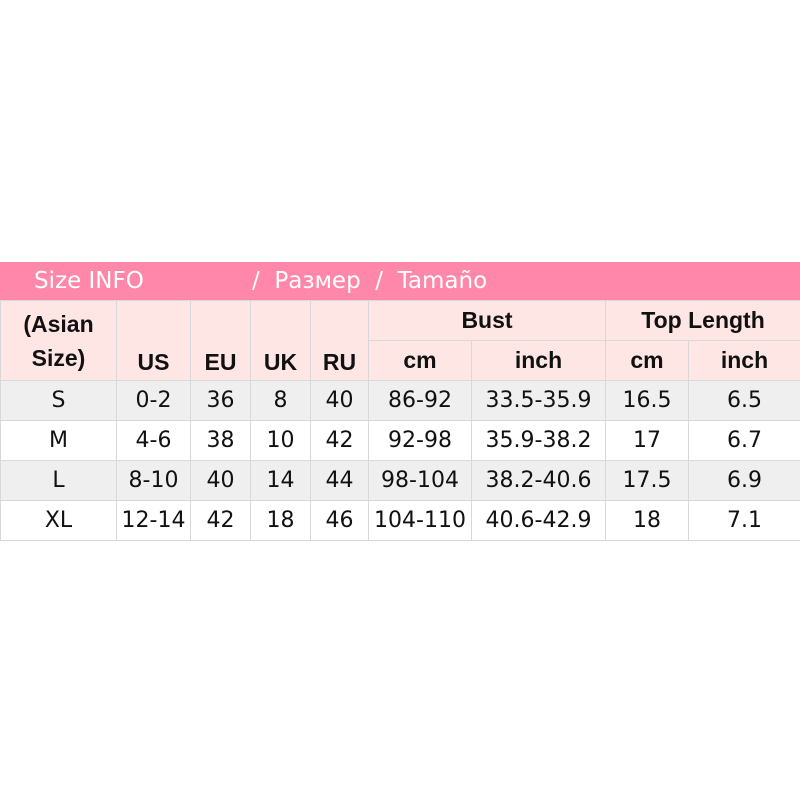 The height and width of the screenshot is (800, 800). I want to click on cell-uk: 14, so click(280, 480).